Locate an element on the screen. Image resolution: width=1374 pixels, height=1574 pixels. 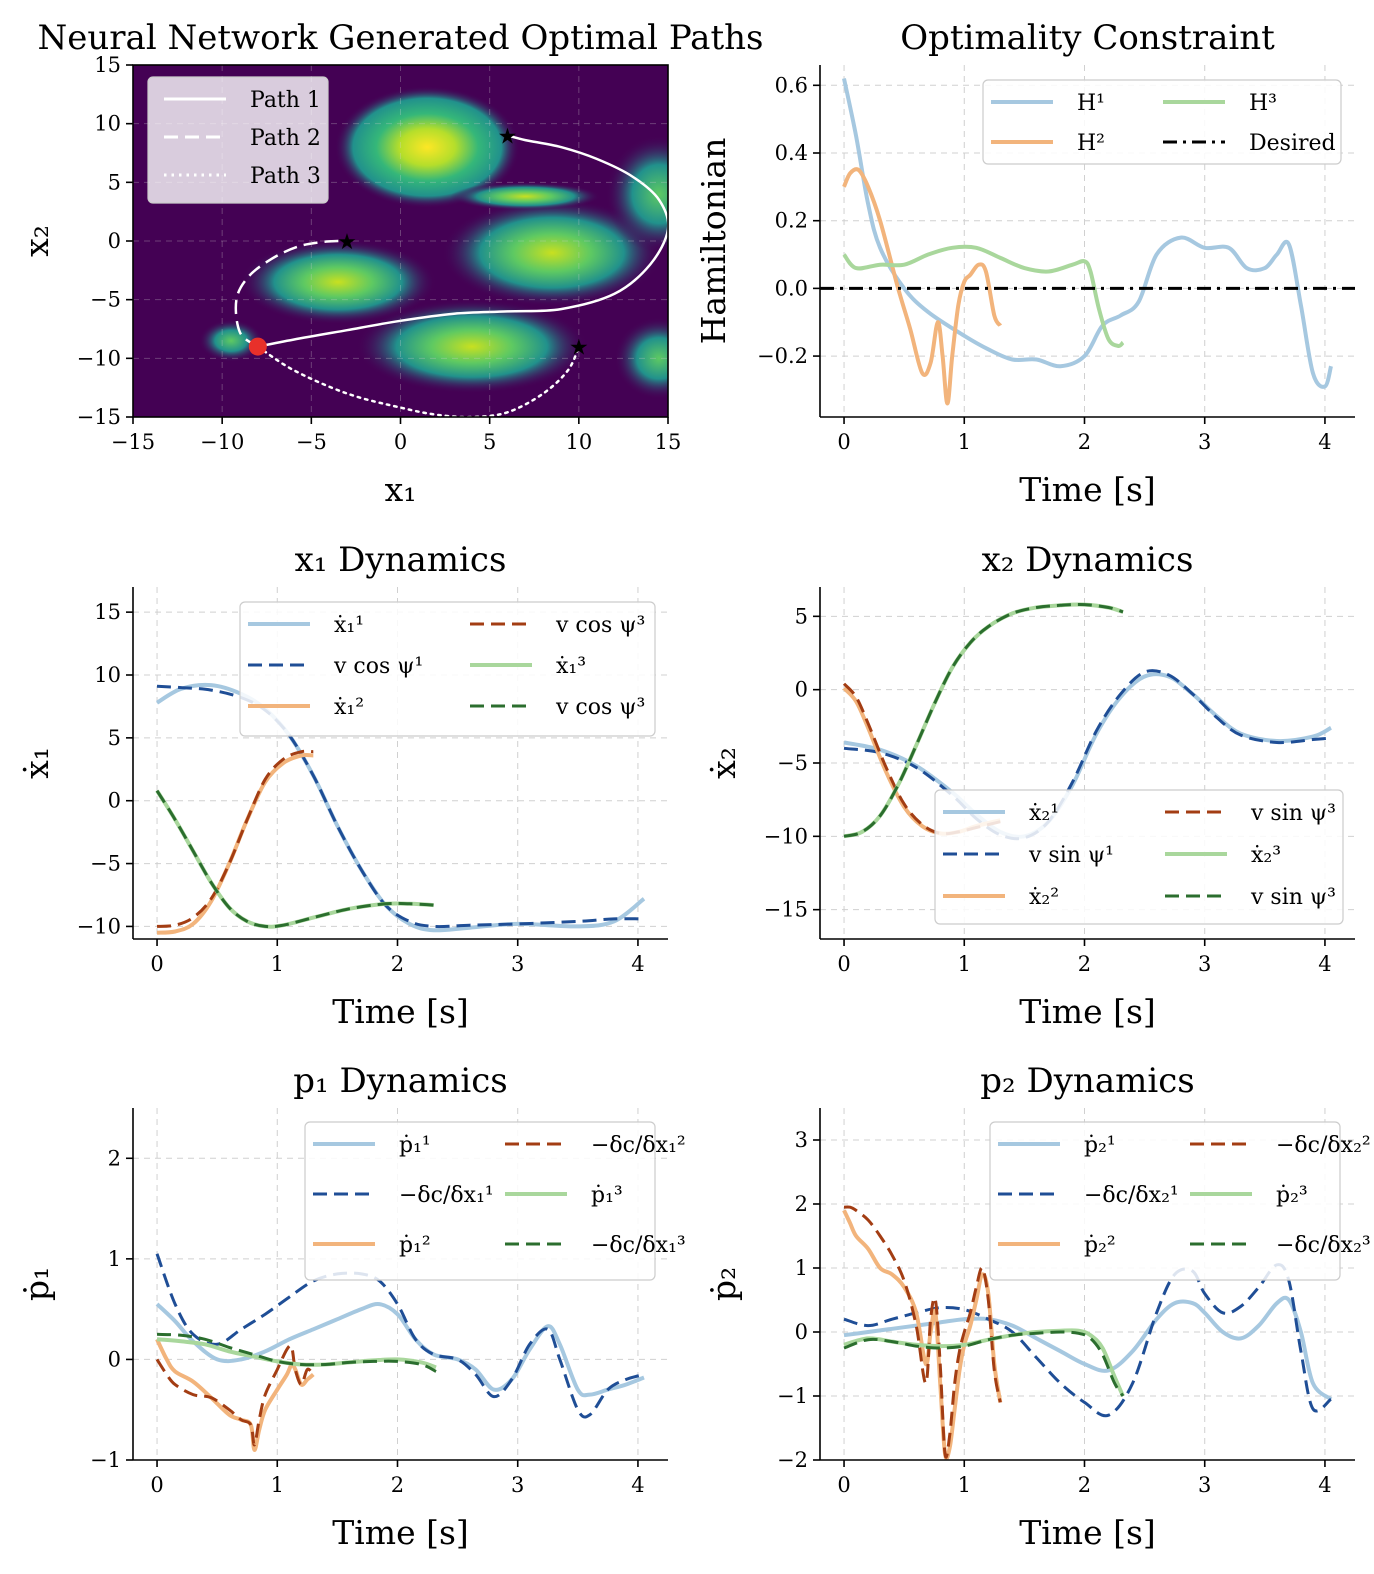
legend: H¹ H² H³ Desired is located at coordinates (1162, 122).